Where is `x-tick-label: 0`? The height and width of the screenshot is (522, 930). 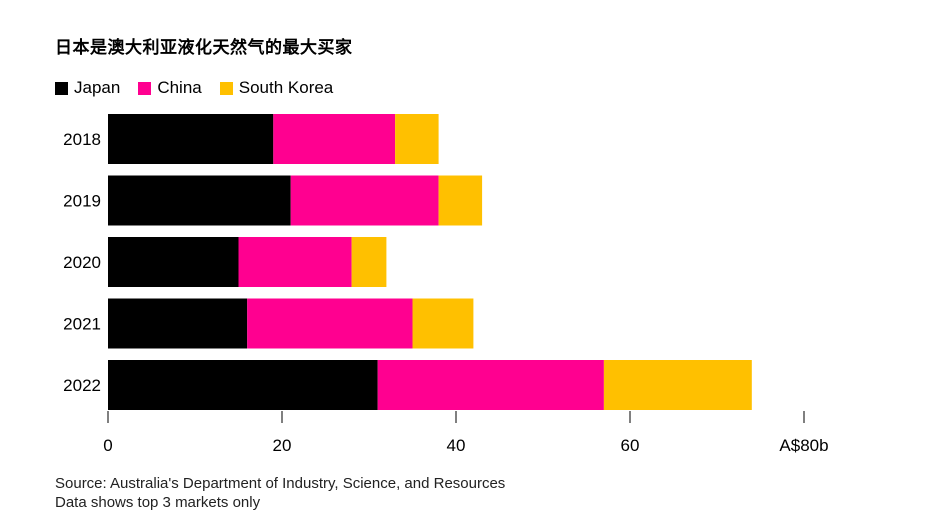
x-tick-label: 0 is located at coordinates (107, 445).